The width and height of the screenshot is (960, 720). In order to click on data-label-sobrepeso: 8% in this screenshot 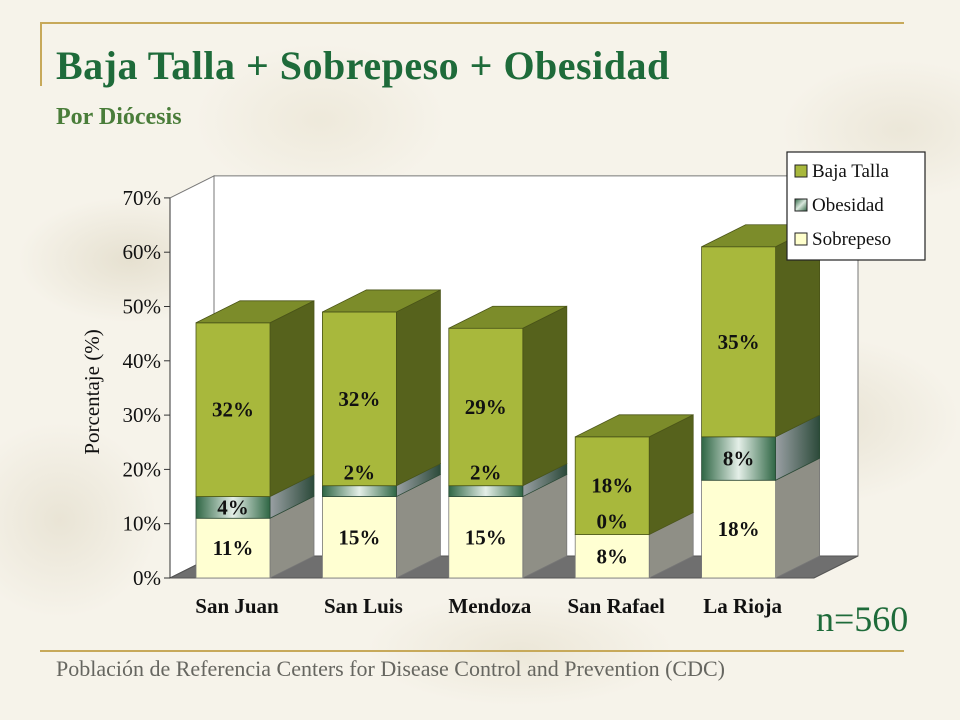, I will do `click(612, 556)`.